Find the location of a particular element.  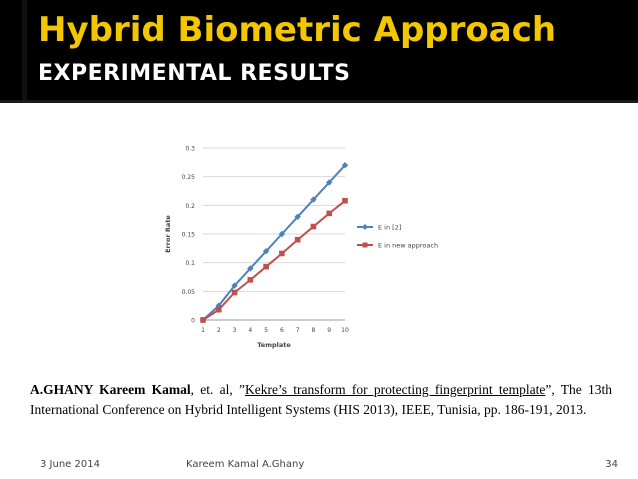

y-tick-label: 0.3 is located at coordinates (190, 149).